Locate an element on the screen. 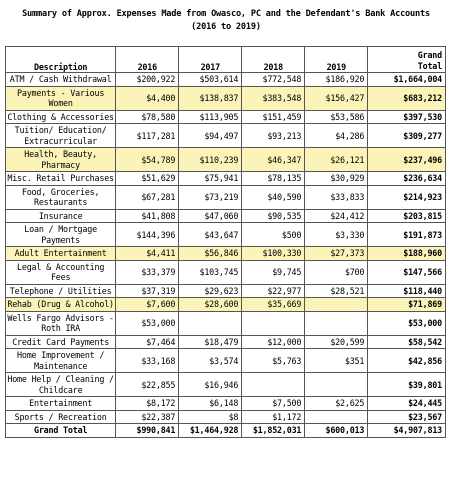 Image resolution: width=452 pixels, height=500 pixels. cell-2016: $54,789 is located at coordinates (147, 159).